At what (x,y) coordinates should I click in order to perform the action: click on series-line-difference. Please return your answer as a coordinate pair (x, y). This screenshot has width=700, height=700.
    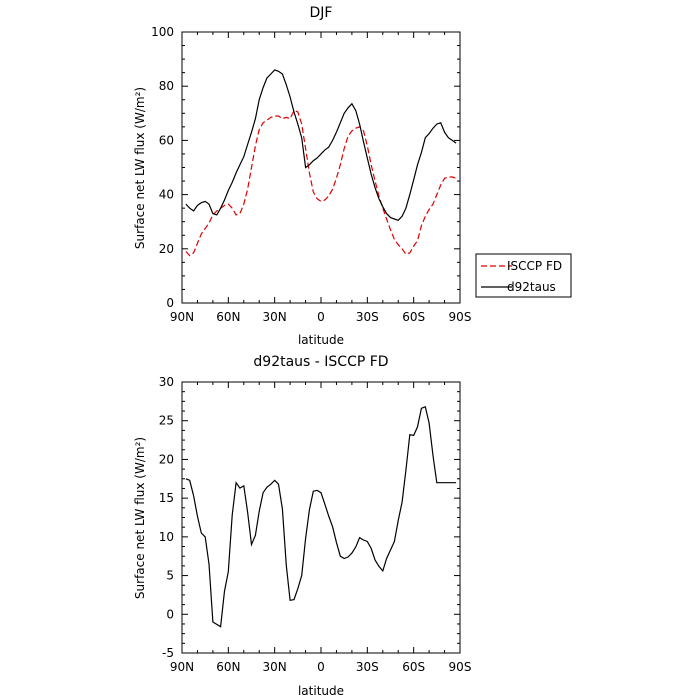
    Looking at the image, I should click on (321, 516).